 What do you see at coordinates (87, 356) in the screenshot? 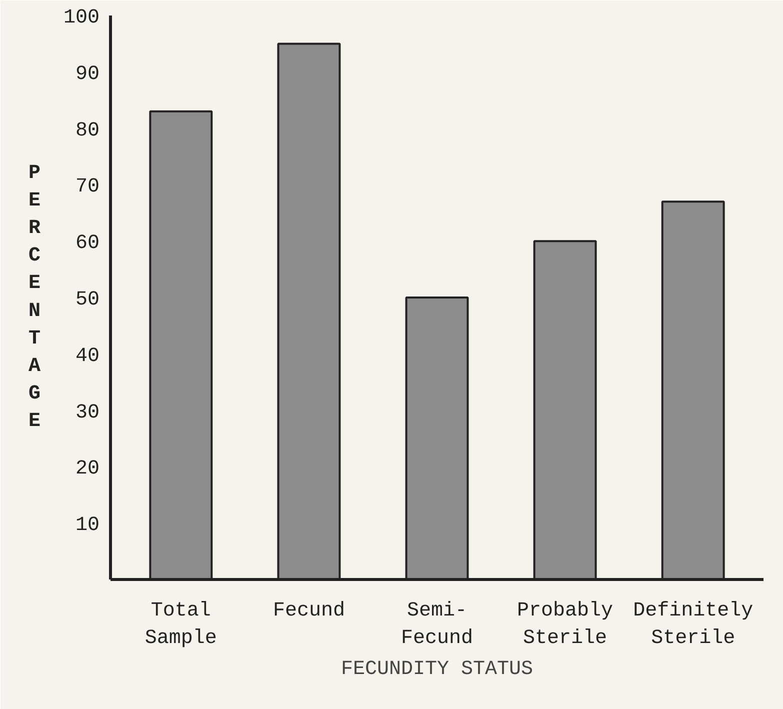
I see `y-tick-label: 40` at bounding box center [87, 356].